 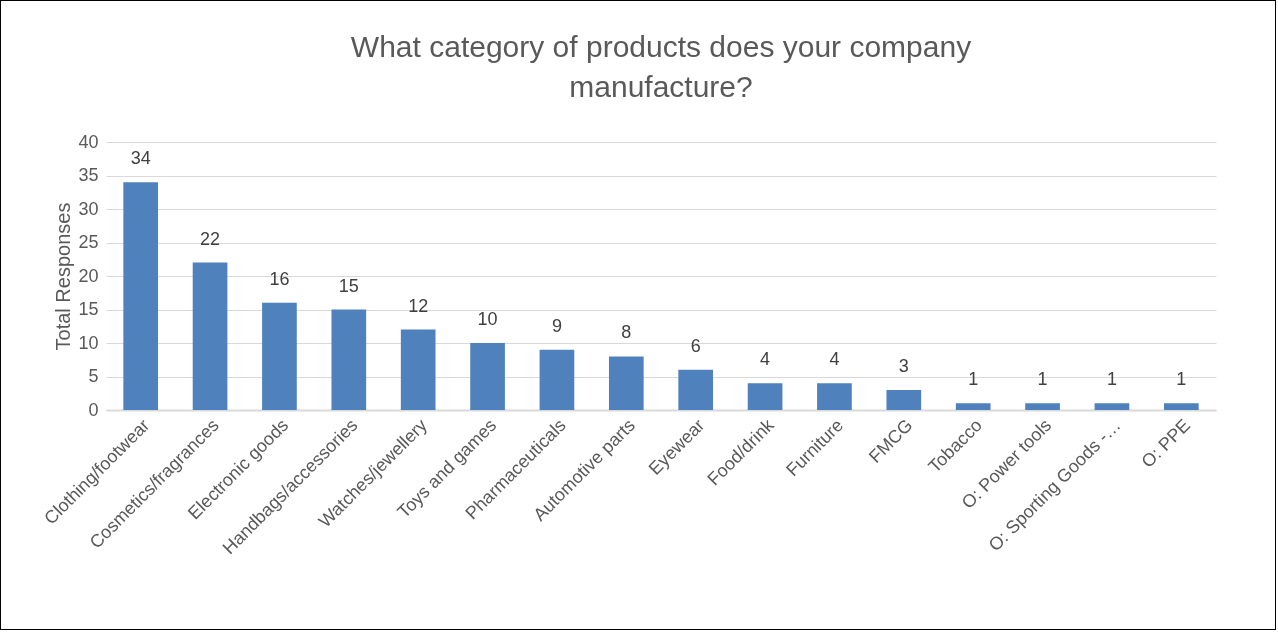 What do you see at coordinates (88, 141) in the screenshot?
I see `y-tick-label: 40` at bounding box center [88, 141].